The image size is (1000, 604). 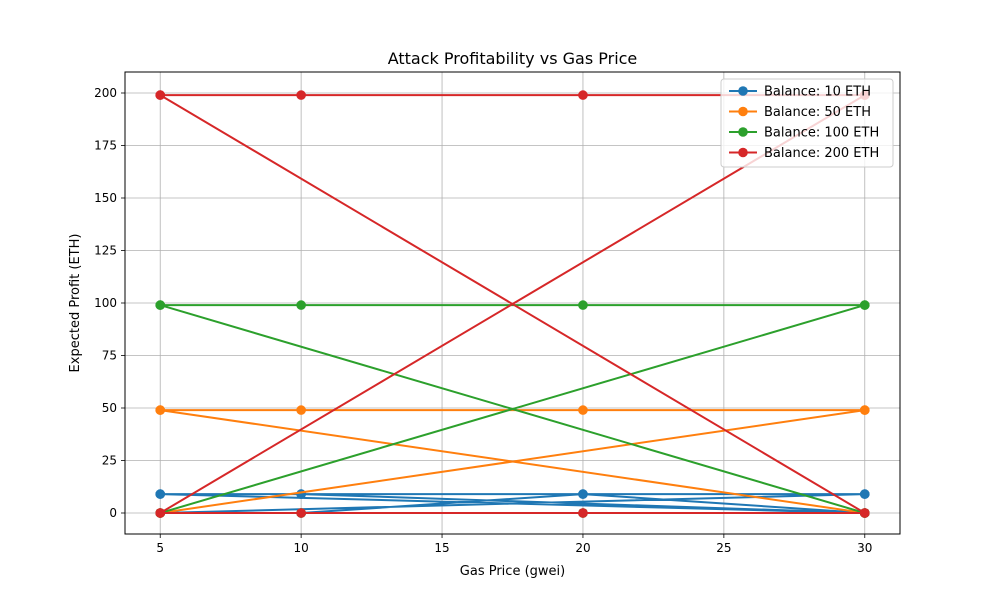 What do you see at coordinates (300, 548) in the screenshot?
I see `x-tick-label: 10` at bounding box center [300, 548].